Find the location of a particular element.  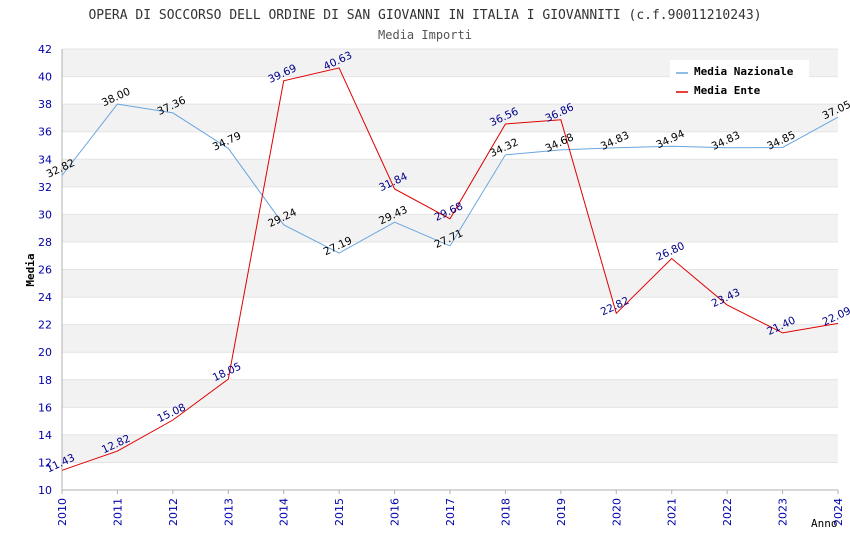

y-tick-label: 22 is located at coordinates (45, 325).